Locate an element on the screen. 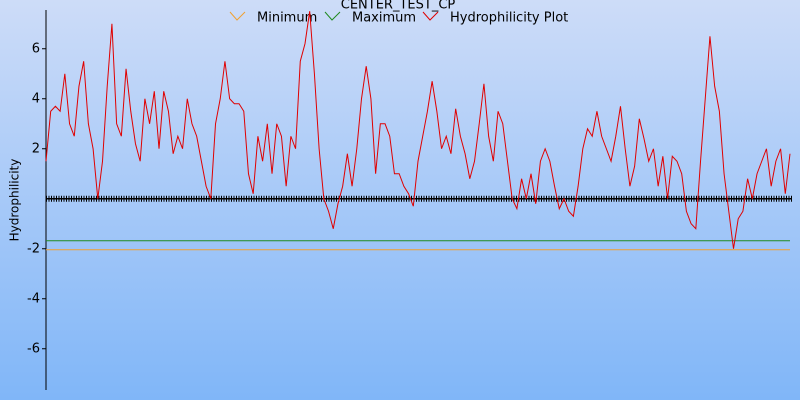 This screenshot has width=800, height=400. chart-title: CENTER_TEST_CP is located at coordinates (398, 6).